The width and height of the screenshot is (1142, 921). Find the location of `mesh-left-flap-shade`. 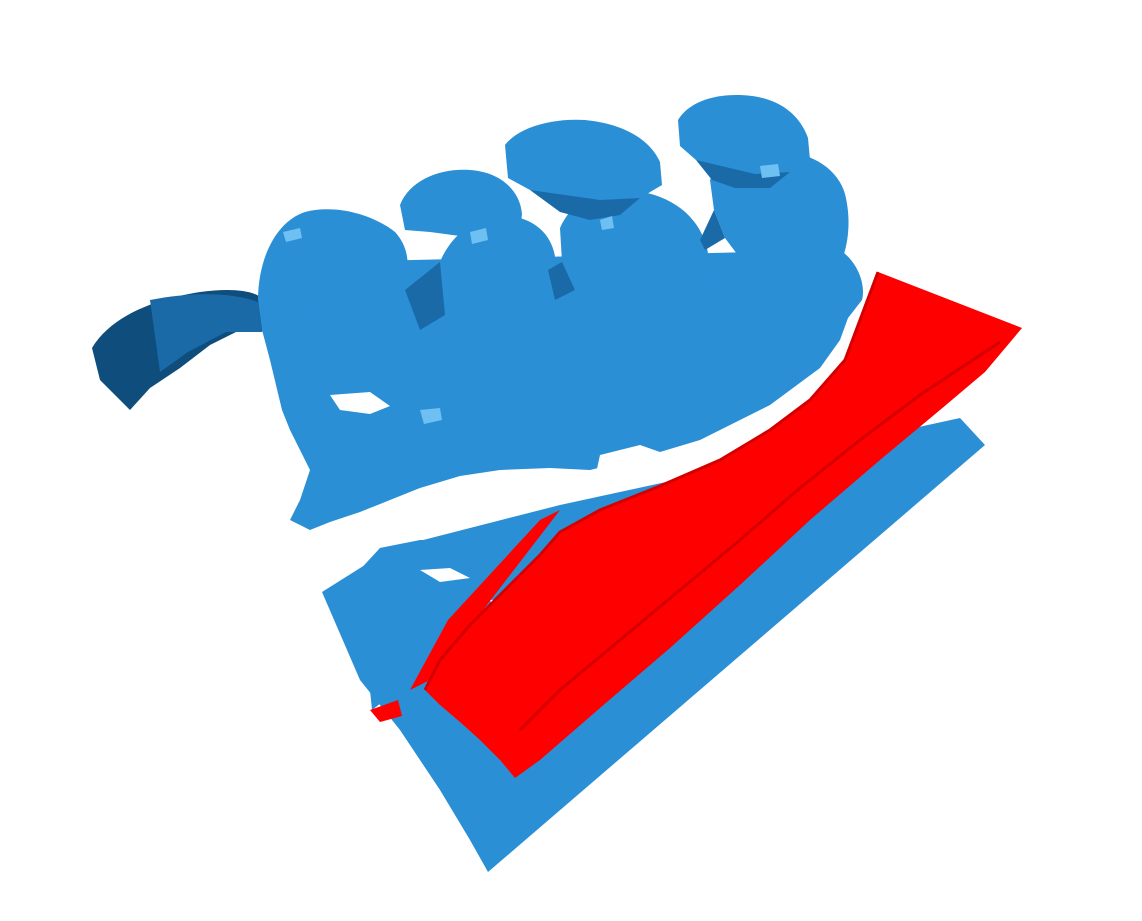

mesh-left-flap-shade is located at coordinates (206, 333).